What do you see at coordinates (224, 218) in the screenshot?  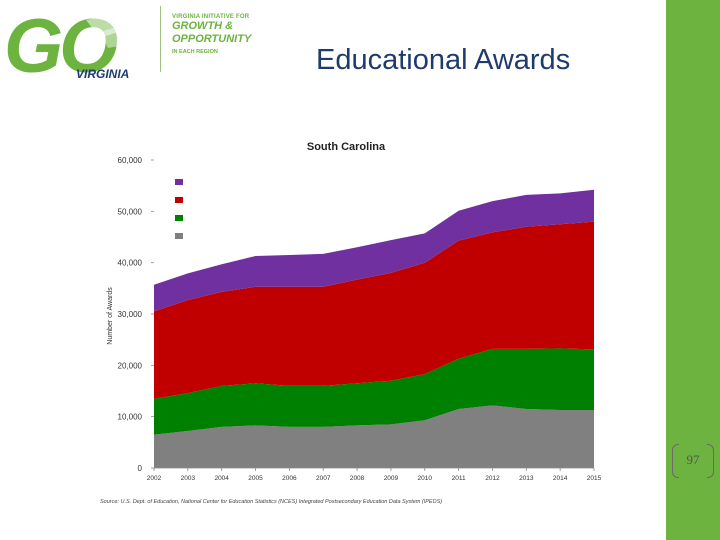 I see `legend-label: Associate's degree` at bounding box center [224, 218].